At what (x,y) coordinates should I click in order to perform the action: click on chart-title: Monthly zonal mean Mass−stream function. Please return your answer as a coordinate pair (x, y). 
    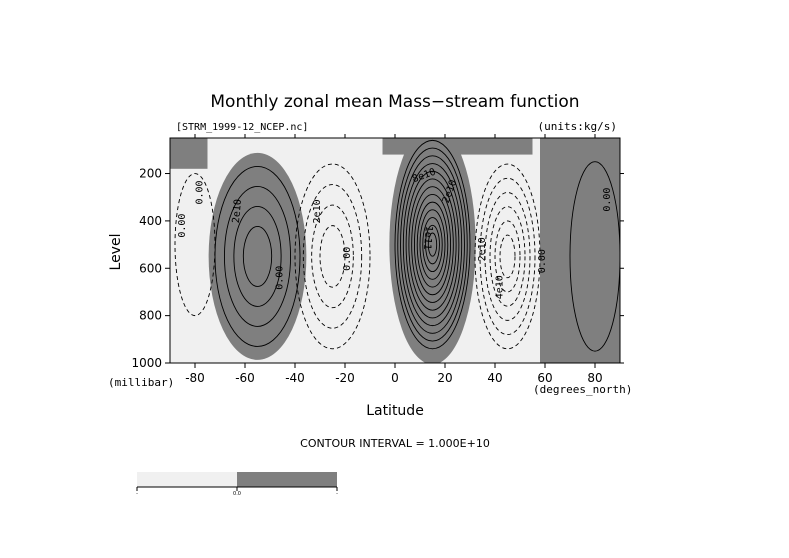
    Looking at the image, I should click on (394, 102).